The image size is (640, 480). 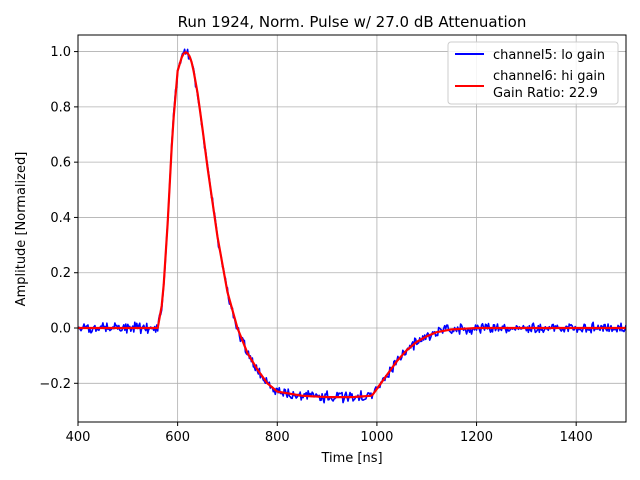 What do you see at coordinates (78, 437) in the screenshot?
I see `x-tick-label: 400` at bounding box center [78, 437].